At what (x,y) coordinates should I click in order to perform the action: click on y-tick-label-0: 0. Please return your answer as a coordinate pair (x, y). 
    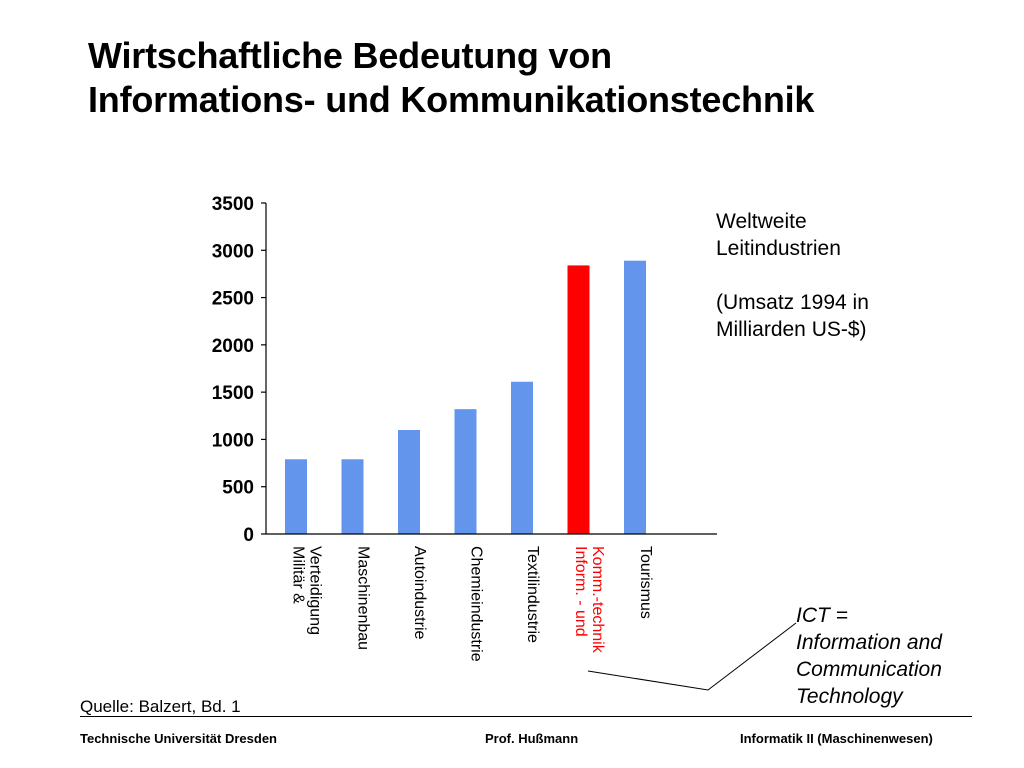
    Looking at the image, I should click on (248, 535).